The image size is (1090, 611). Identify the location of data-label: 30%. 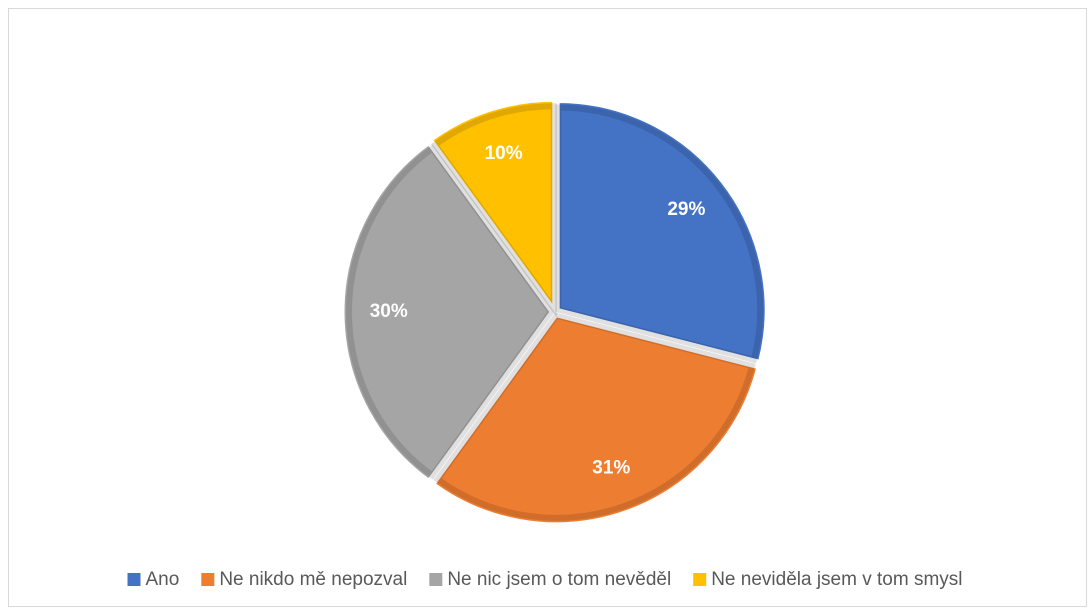
(389, 311).